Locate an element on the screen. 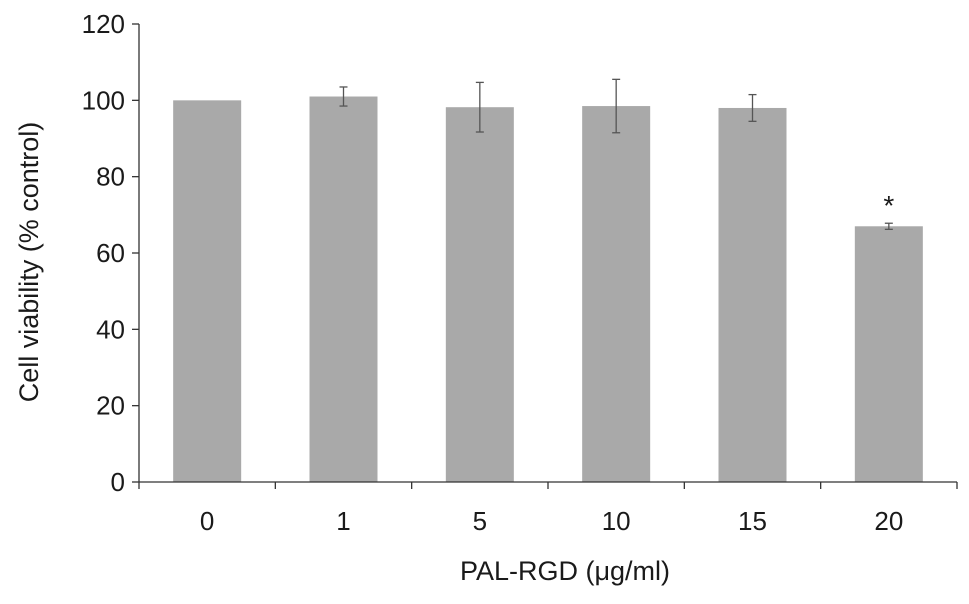 The image size is (969, 604). y-tick-labels: 0 20 40 60 80 100 120 is located at coordinates (103, 253).